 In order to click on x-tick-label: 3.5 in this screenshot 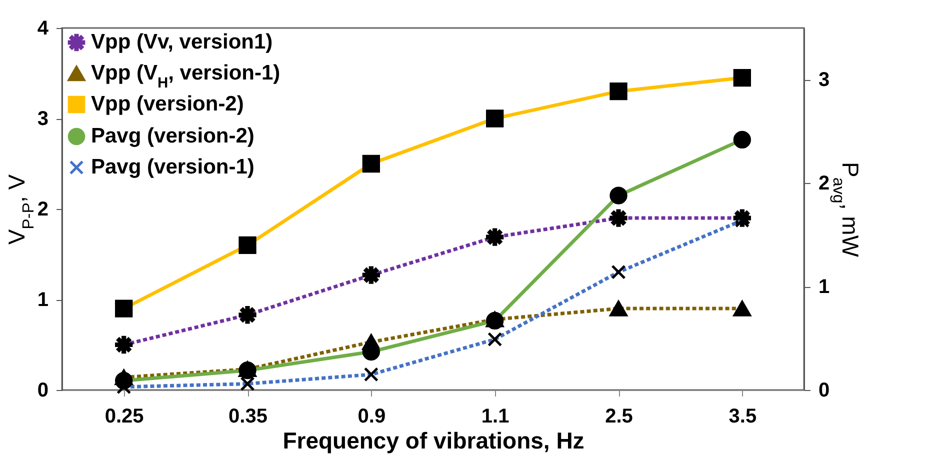, I will do `click(742, 417)`.